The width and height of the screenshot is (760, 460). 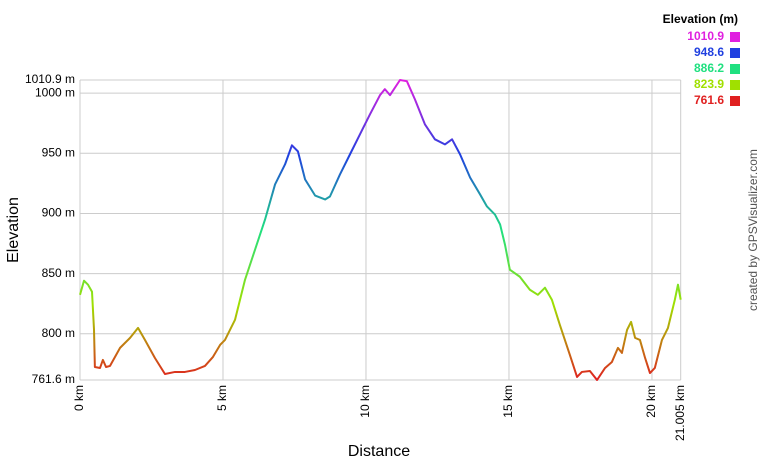 What do you see at coordinates (58, 152) in the screenshot?
I see `y-tick-label: 950 m` at bounding box center [58, 152].